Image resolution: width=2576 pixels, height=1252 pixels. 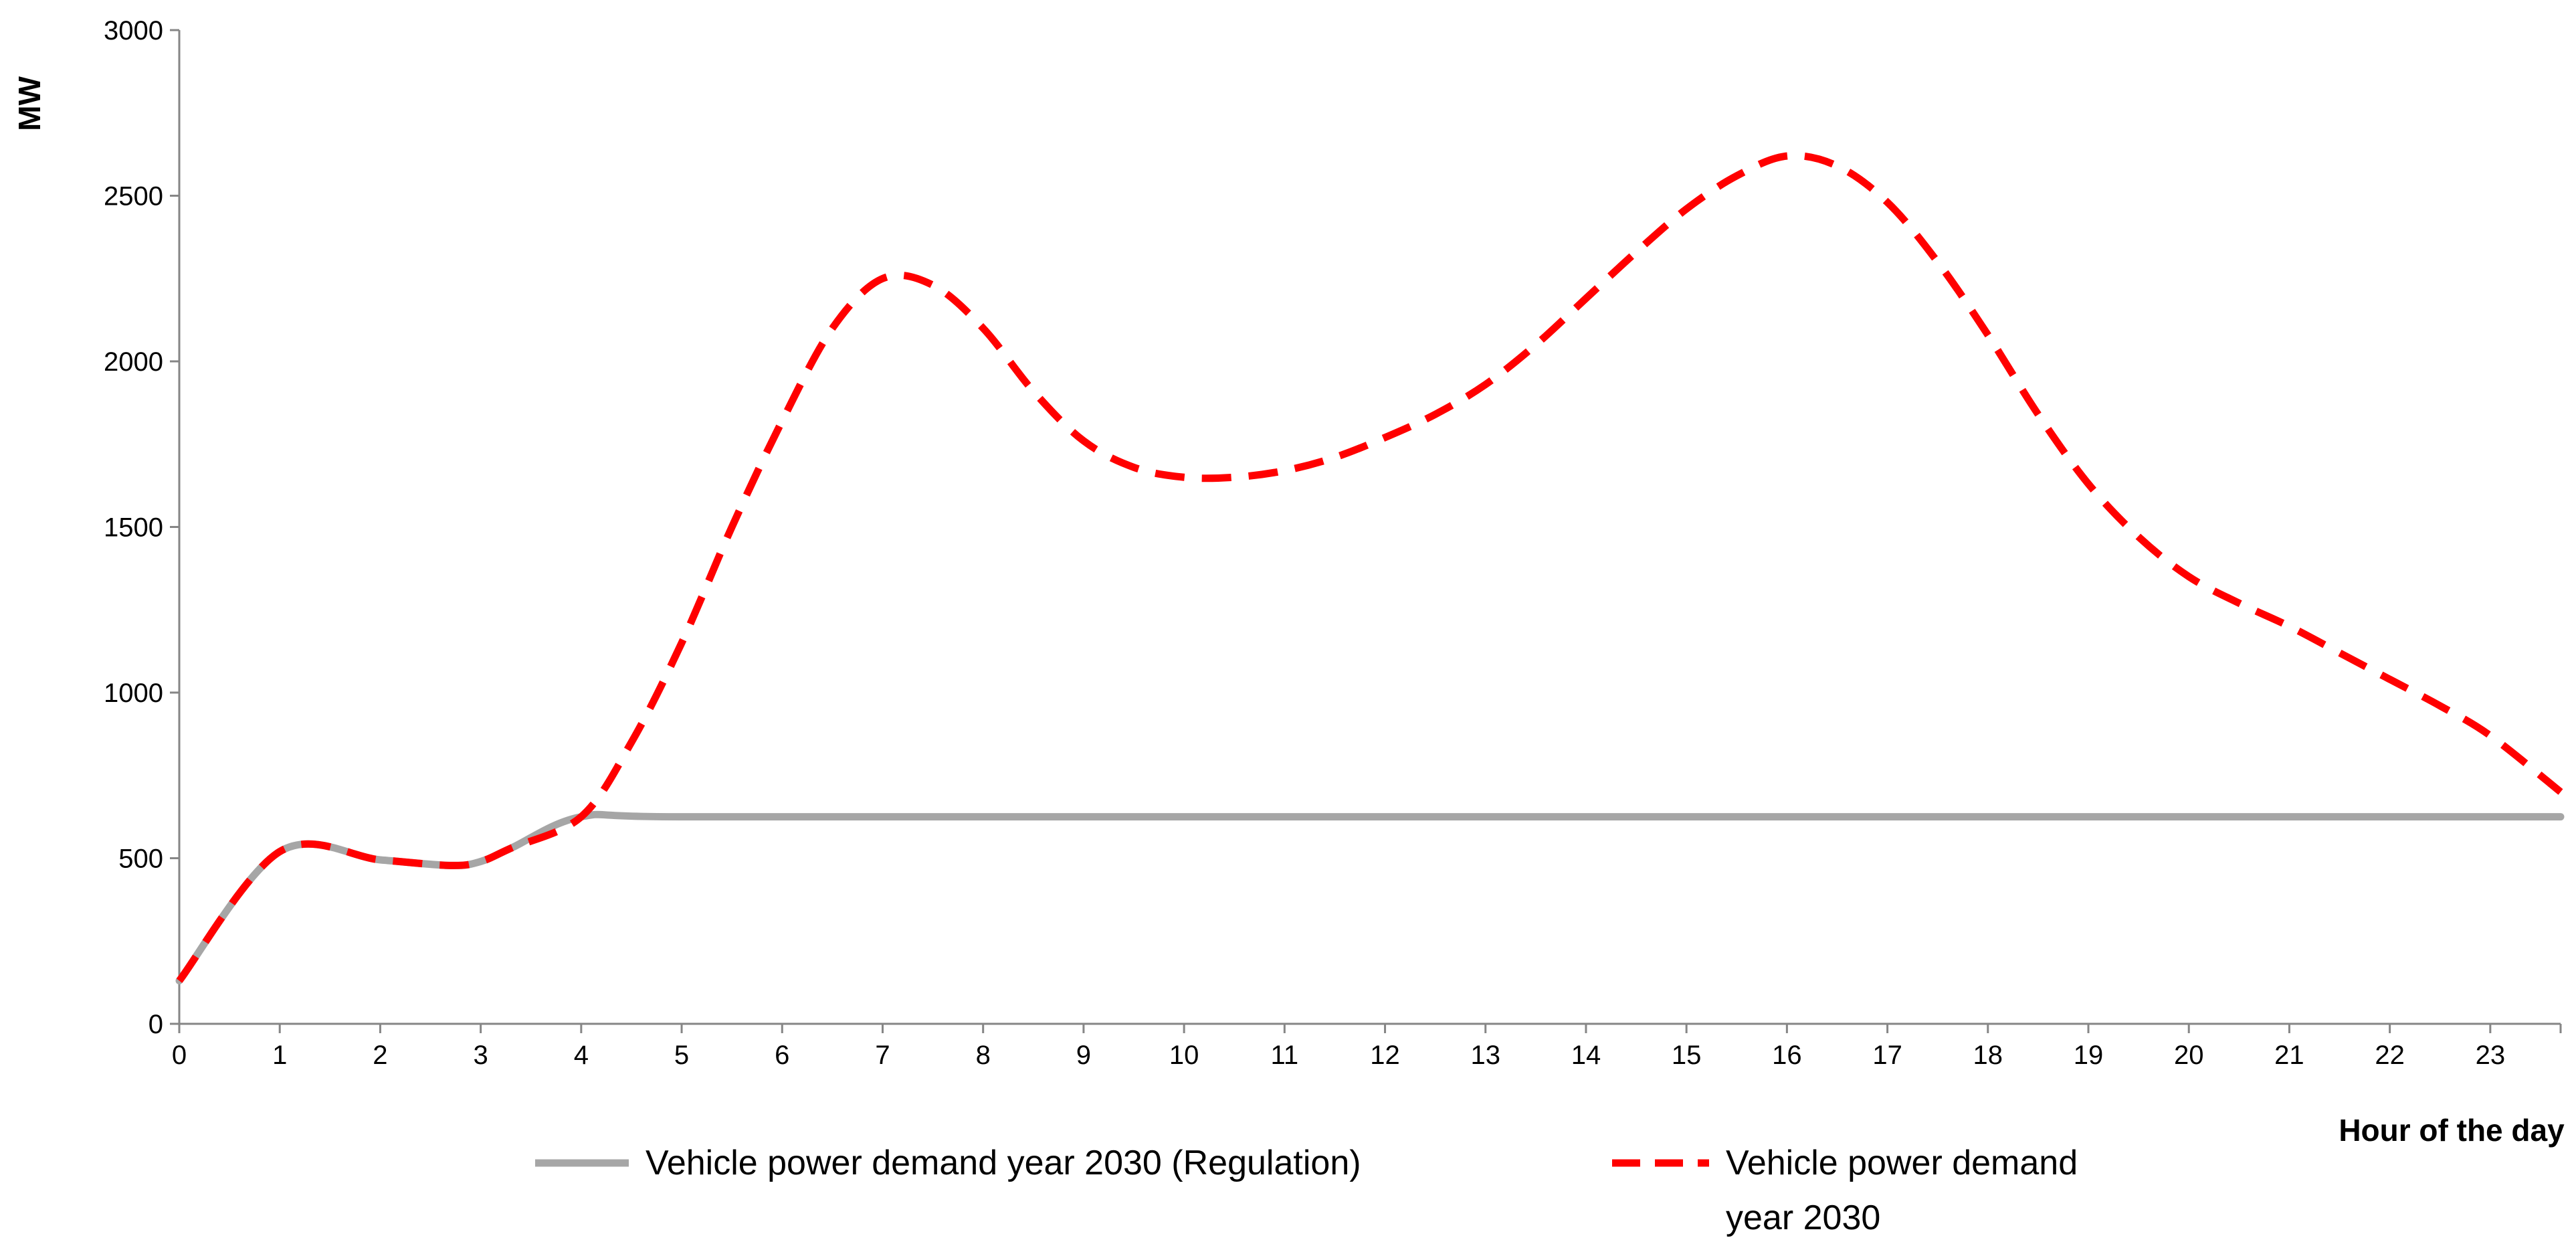 I want to click on x-axis-title: Hour of the day, so click(x=2452, y=1131).